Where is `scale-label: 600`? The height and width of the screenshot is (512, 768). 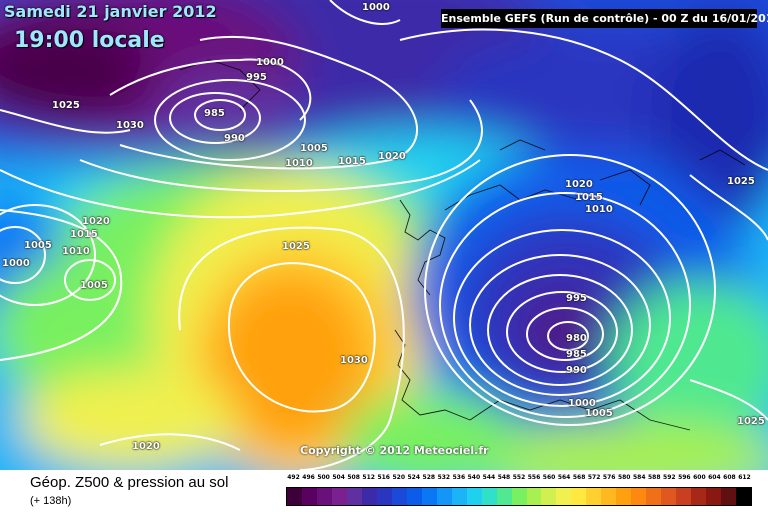
scale-label: 600 is located at coordinates (699, 477).